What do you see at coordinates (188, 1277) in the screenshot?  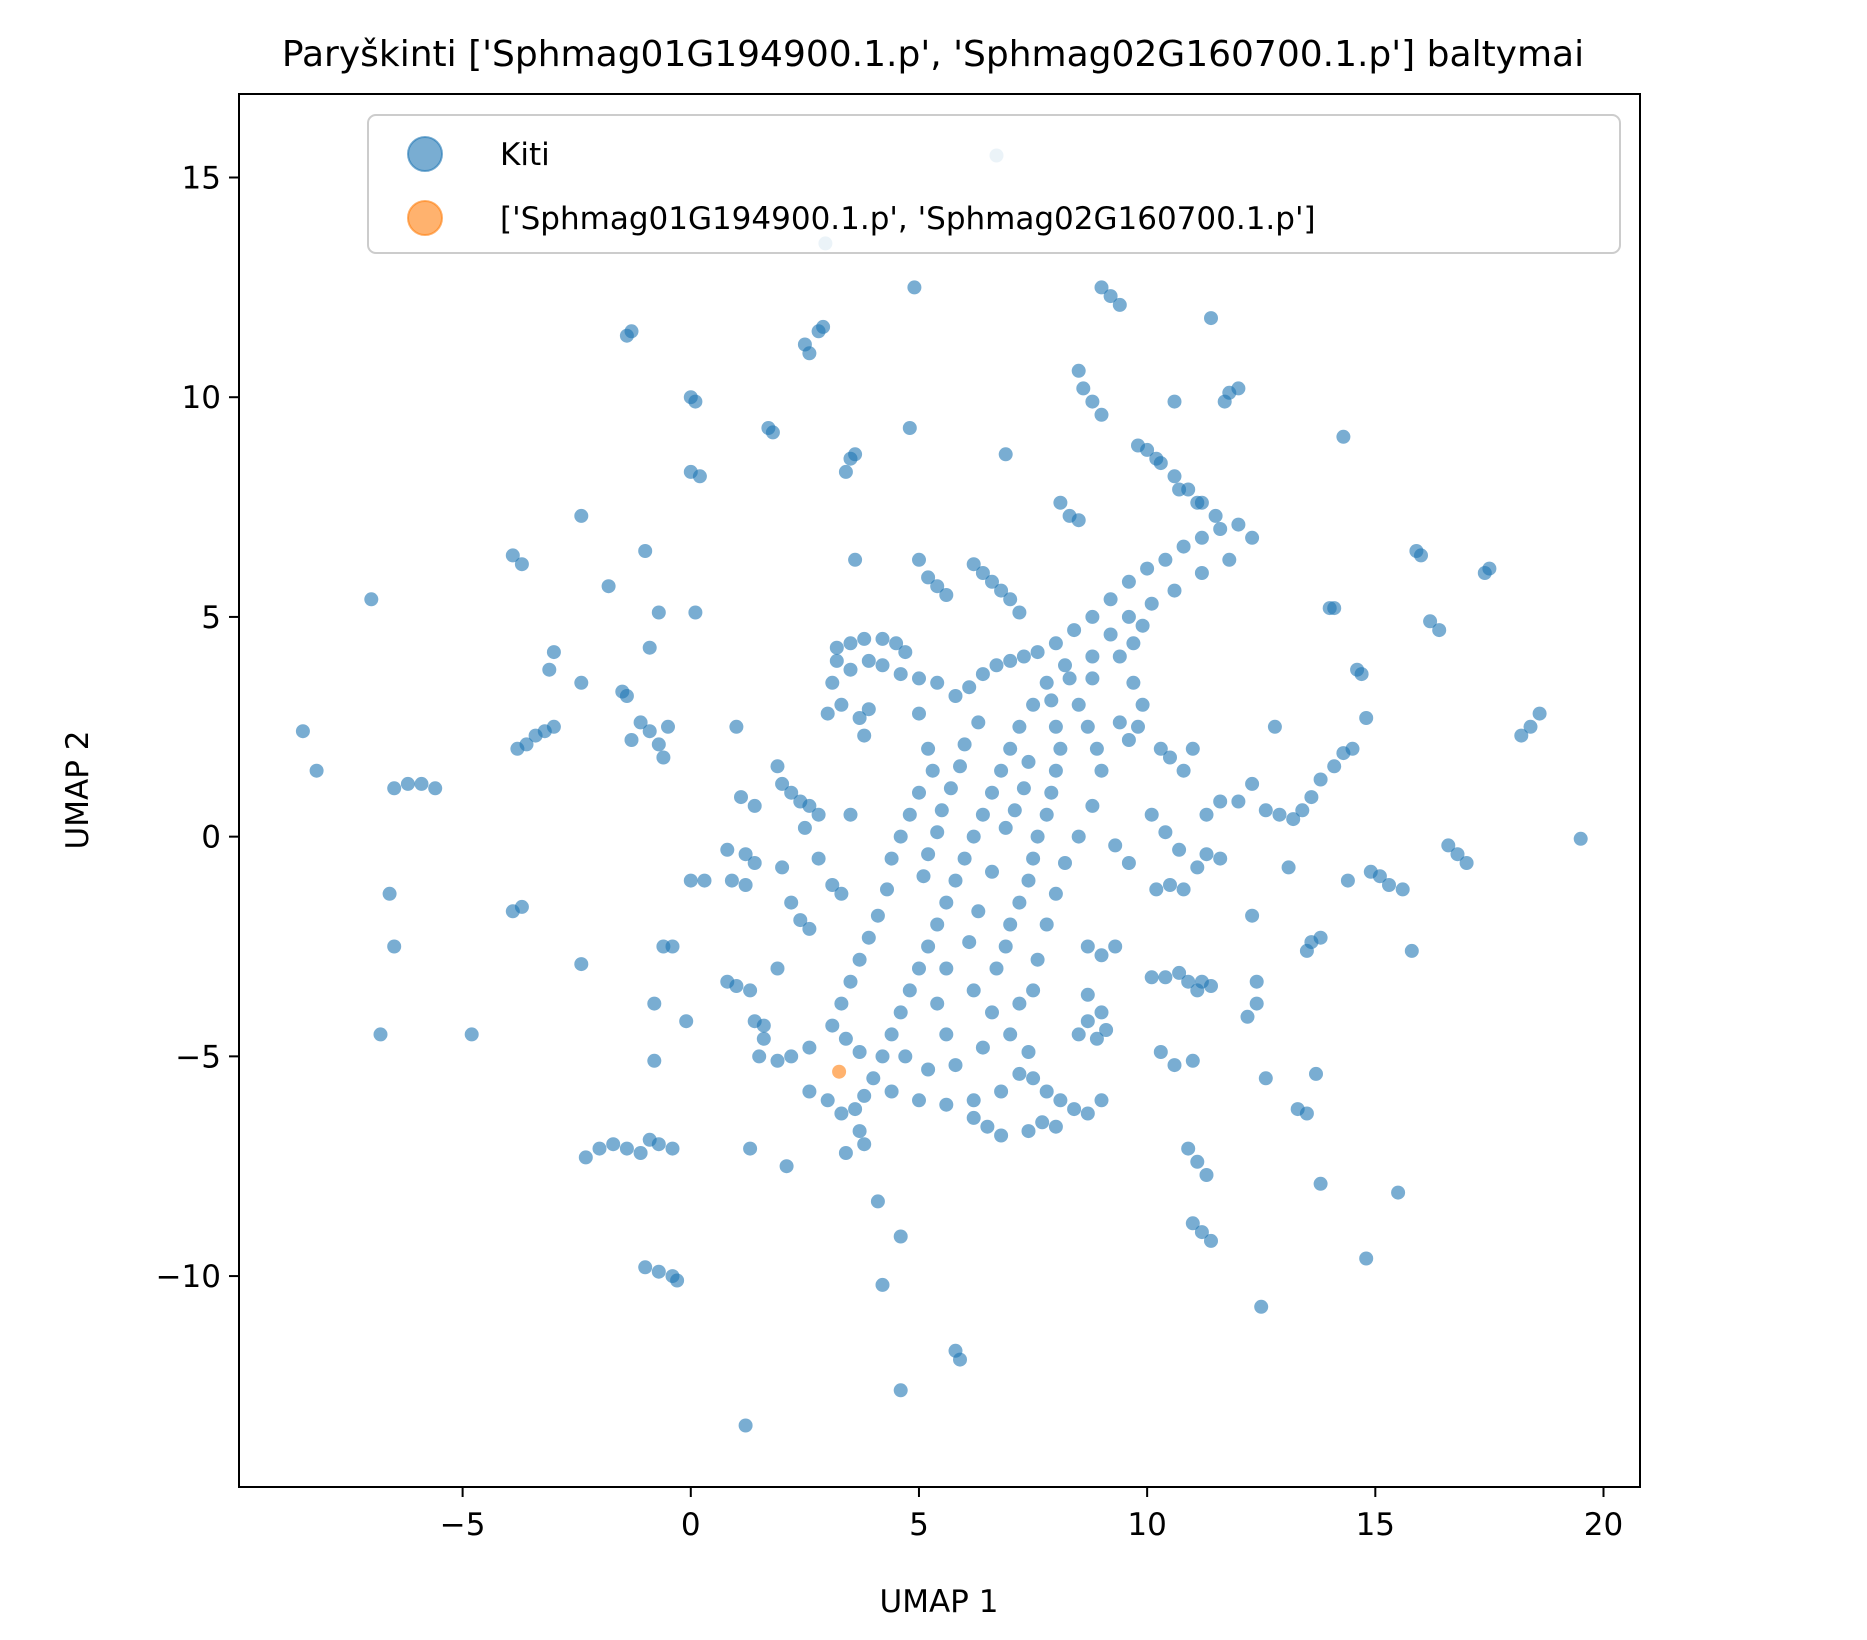 I see `y-tick-label: −10` at bounding box center [188, 1277].